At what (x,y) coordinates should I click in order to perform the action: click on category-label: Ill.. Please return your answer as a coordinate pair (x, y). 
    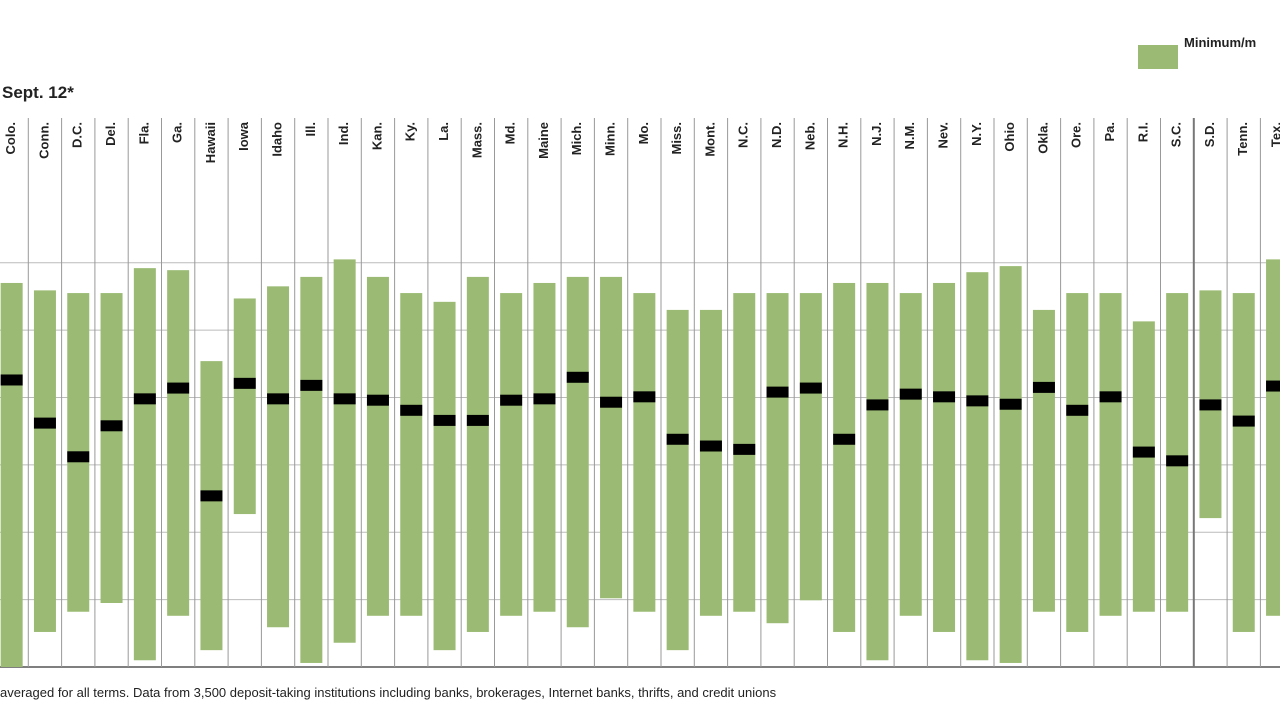
    Looking at the image, I should click on (310, 129).